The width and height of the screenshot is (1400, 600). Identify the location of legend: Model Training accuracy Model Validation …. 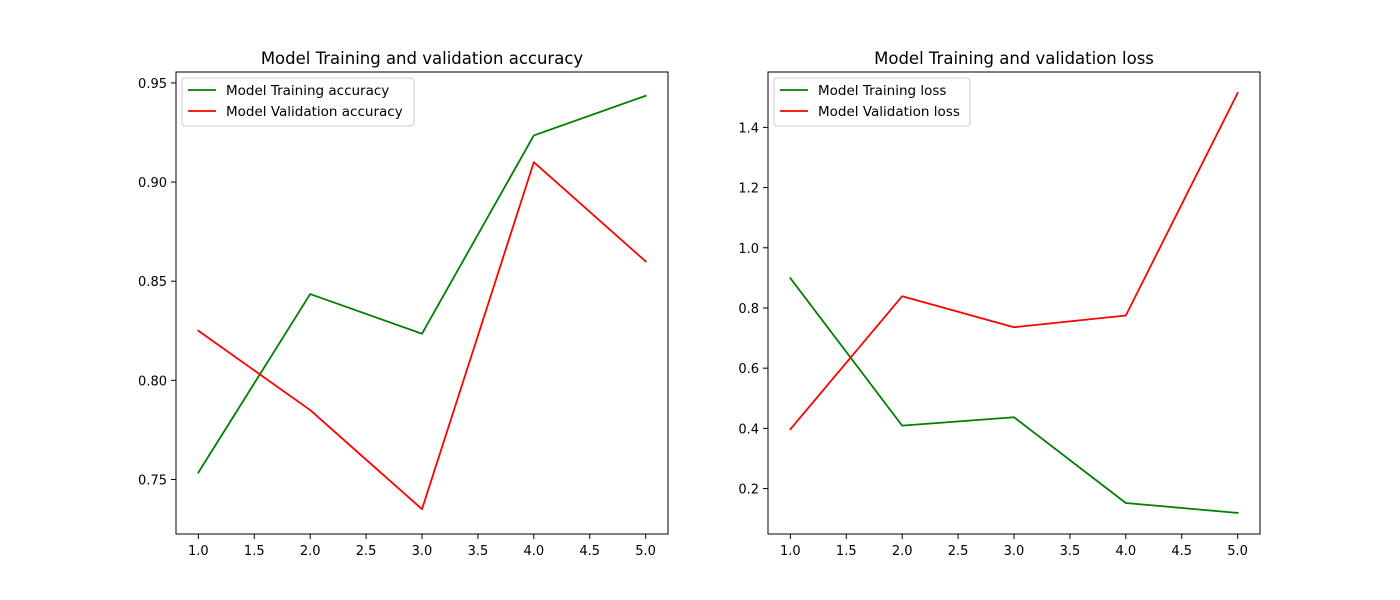
(298, 102).